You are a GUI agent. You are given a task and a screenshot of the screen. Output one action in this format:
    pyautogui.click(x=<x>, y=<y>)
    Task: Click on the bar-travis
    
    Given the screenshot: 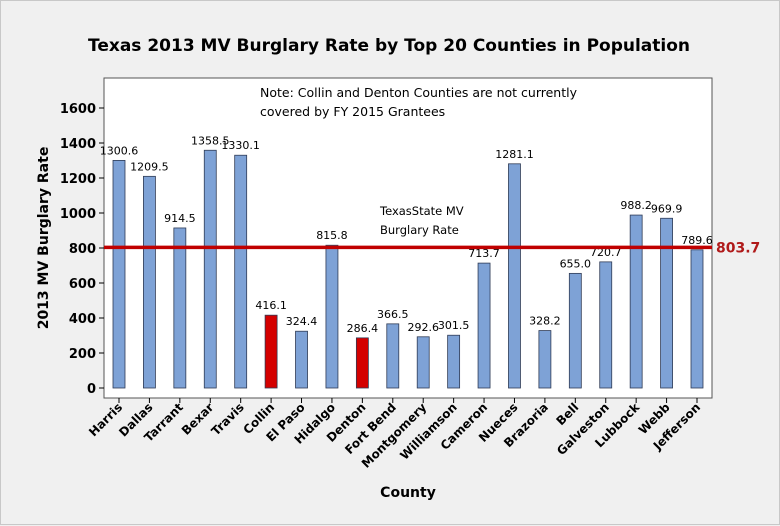 What is the action you would take?
    pyautogui.click(x=241, y=271)
    